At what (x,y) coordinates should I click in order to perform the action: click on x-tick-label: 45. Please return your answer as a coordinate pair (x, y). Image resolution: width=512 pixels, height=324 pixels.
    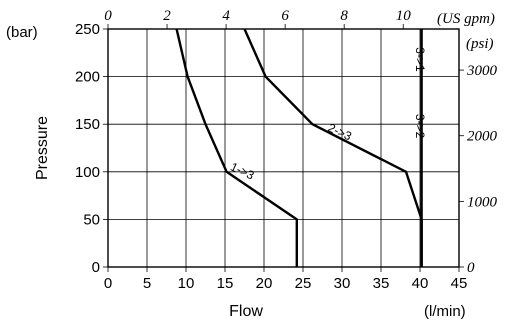
    Looking at the image, I should click on (459, 283).